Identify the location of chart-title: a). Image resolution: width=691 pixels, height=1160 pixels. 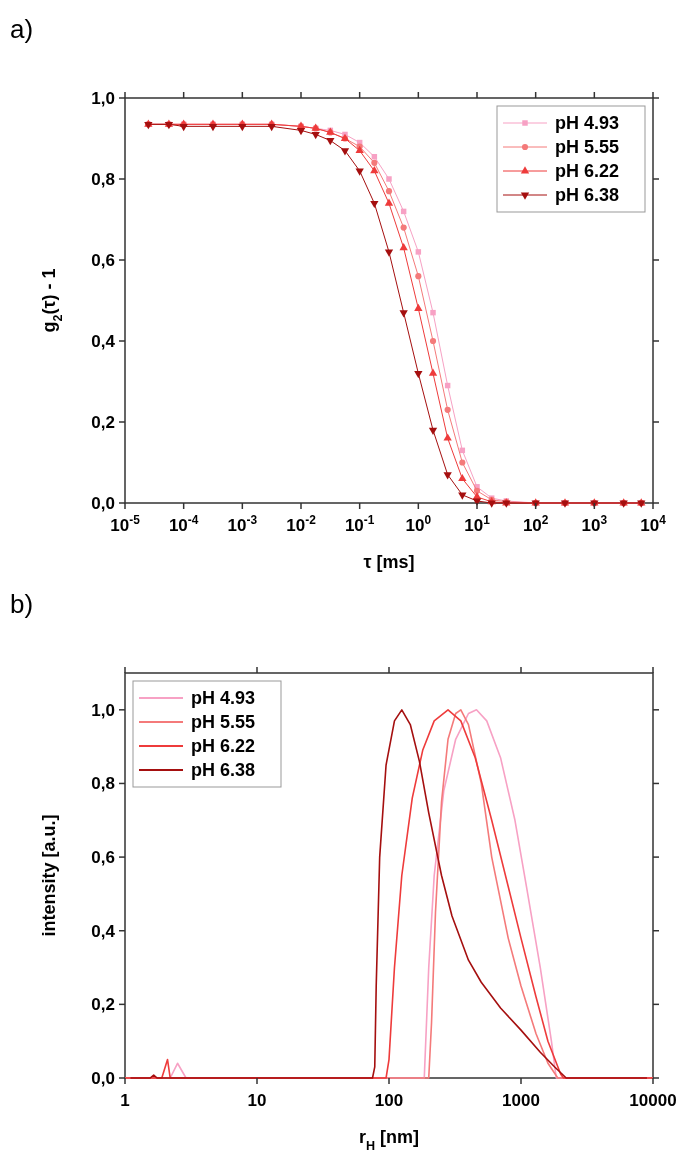
(22, 29).